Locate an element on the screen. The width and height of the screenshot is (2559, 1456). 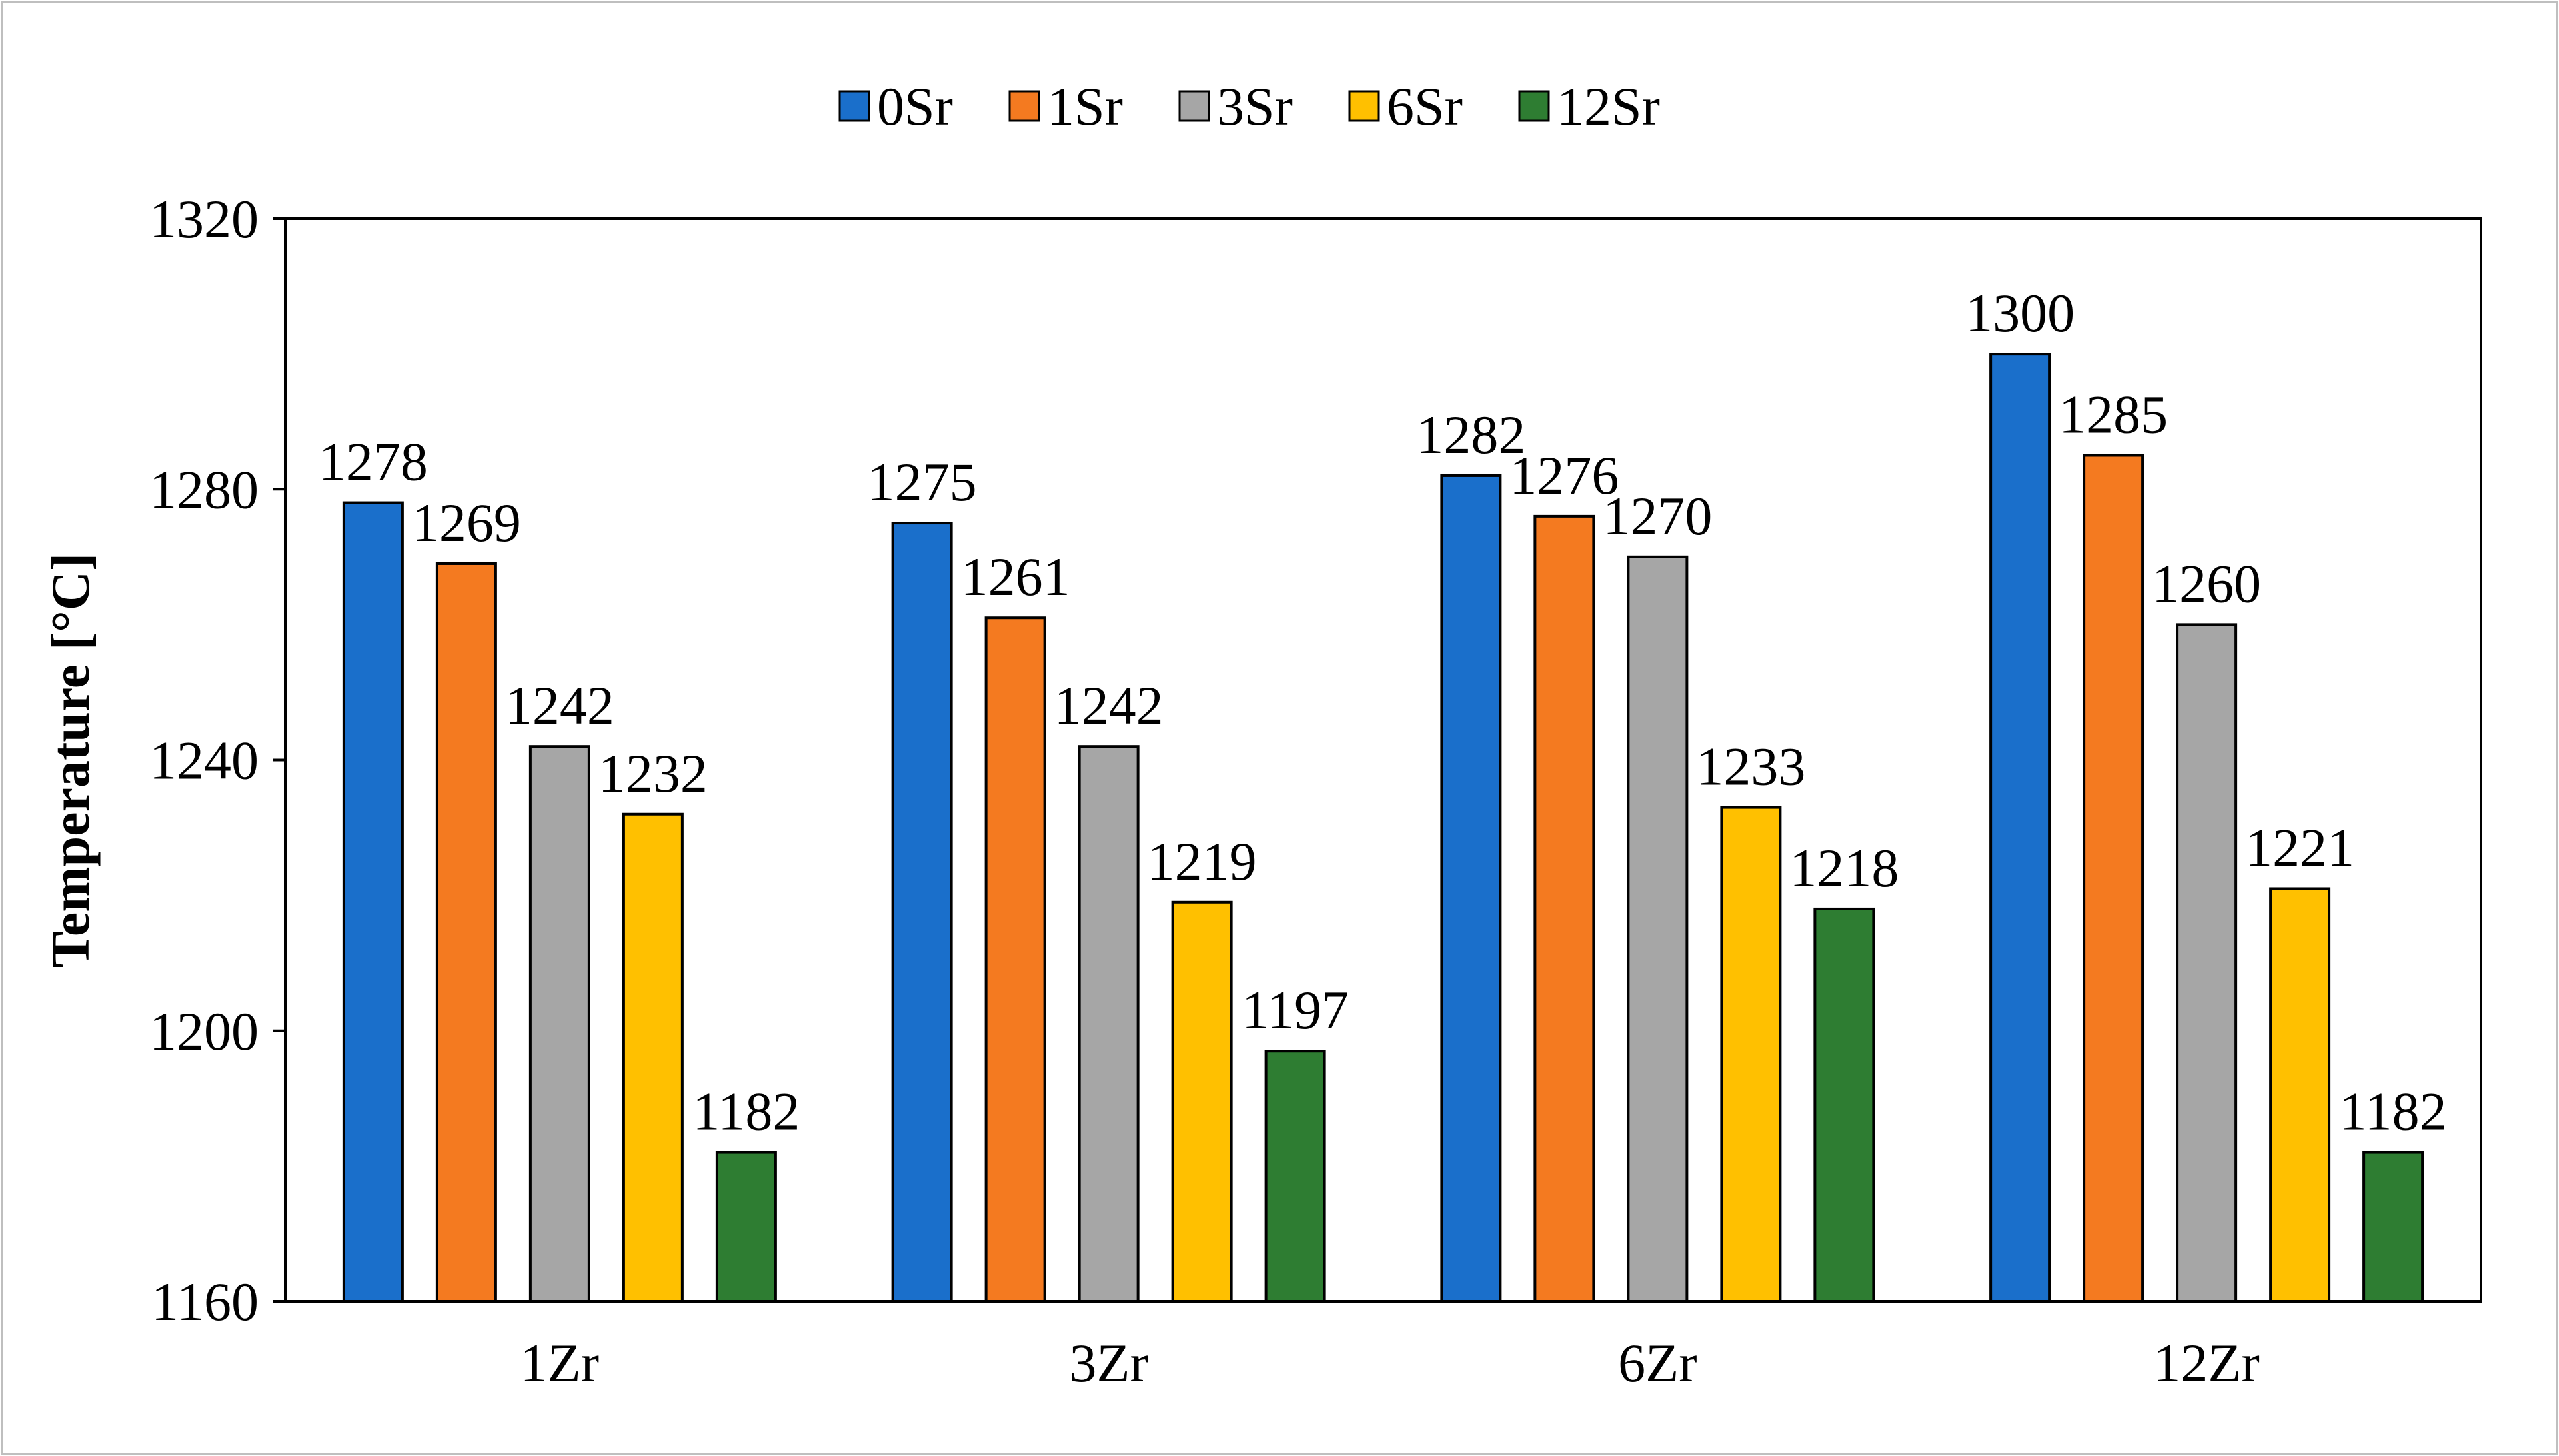
bar-12Sr-3Zr is located at coordinates (1295, 1176).